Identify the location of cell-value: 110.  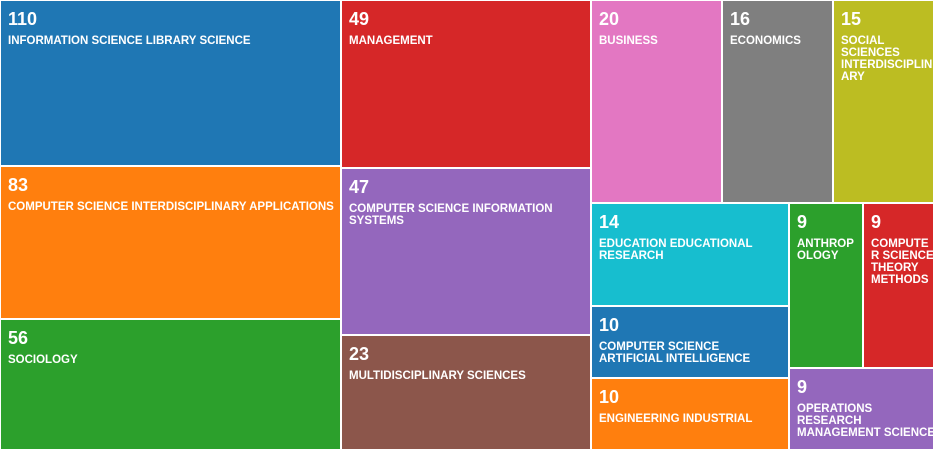
(23, 19).